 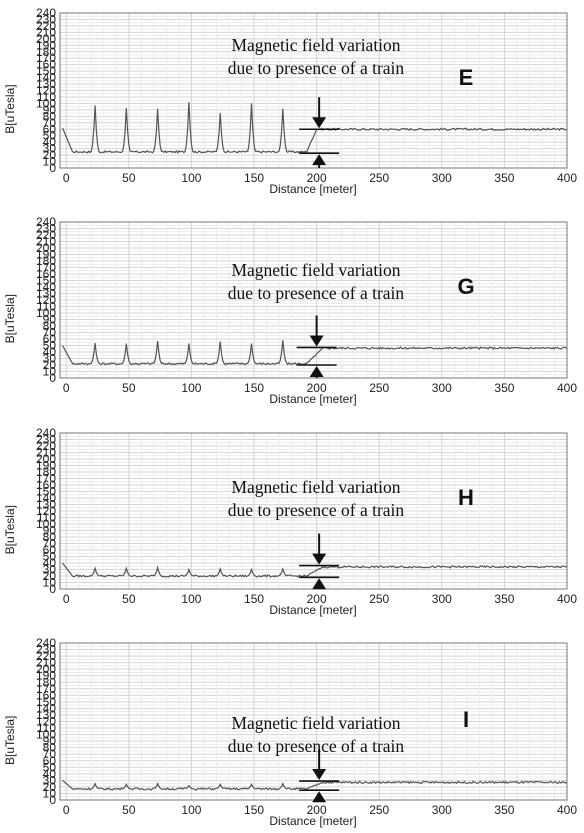 What do you see at coordinates (66, 388) in the screenshot?
I see `x-tick-label: 0` at bounding box center [66, 388].